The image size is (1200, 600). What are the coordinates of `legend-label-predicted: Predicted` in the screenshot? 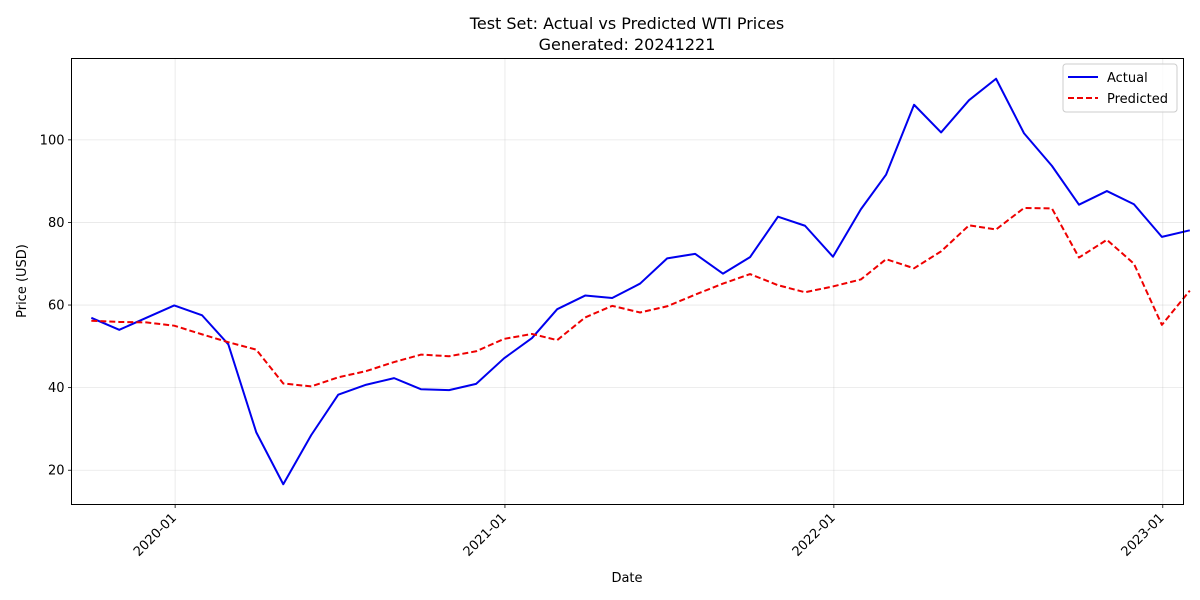 It's located at (1137, 99).